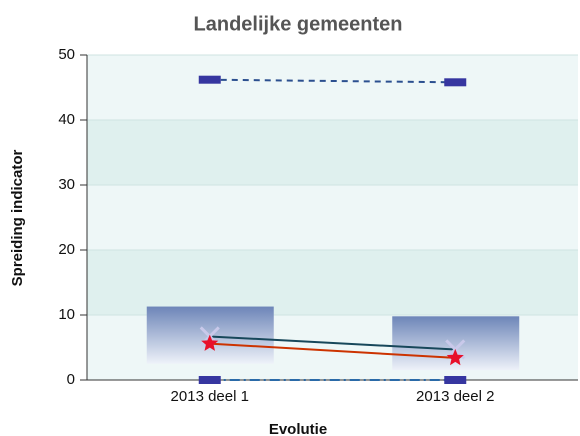 The height and width of the screenshot is (436, 580). I want to click on y-axis-label: Spreiding indicator, so click(17, 218).